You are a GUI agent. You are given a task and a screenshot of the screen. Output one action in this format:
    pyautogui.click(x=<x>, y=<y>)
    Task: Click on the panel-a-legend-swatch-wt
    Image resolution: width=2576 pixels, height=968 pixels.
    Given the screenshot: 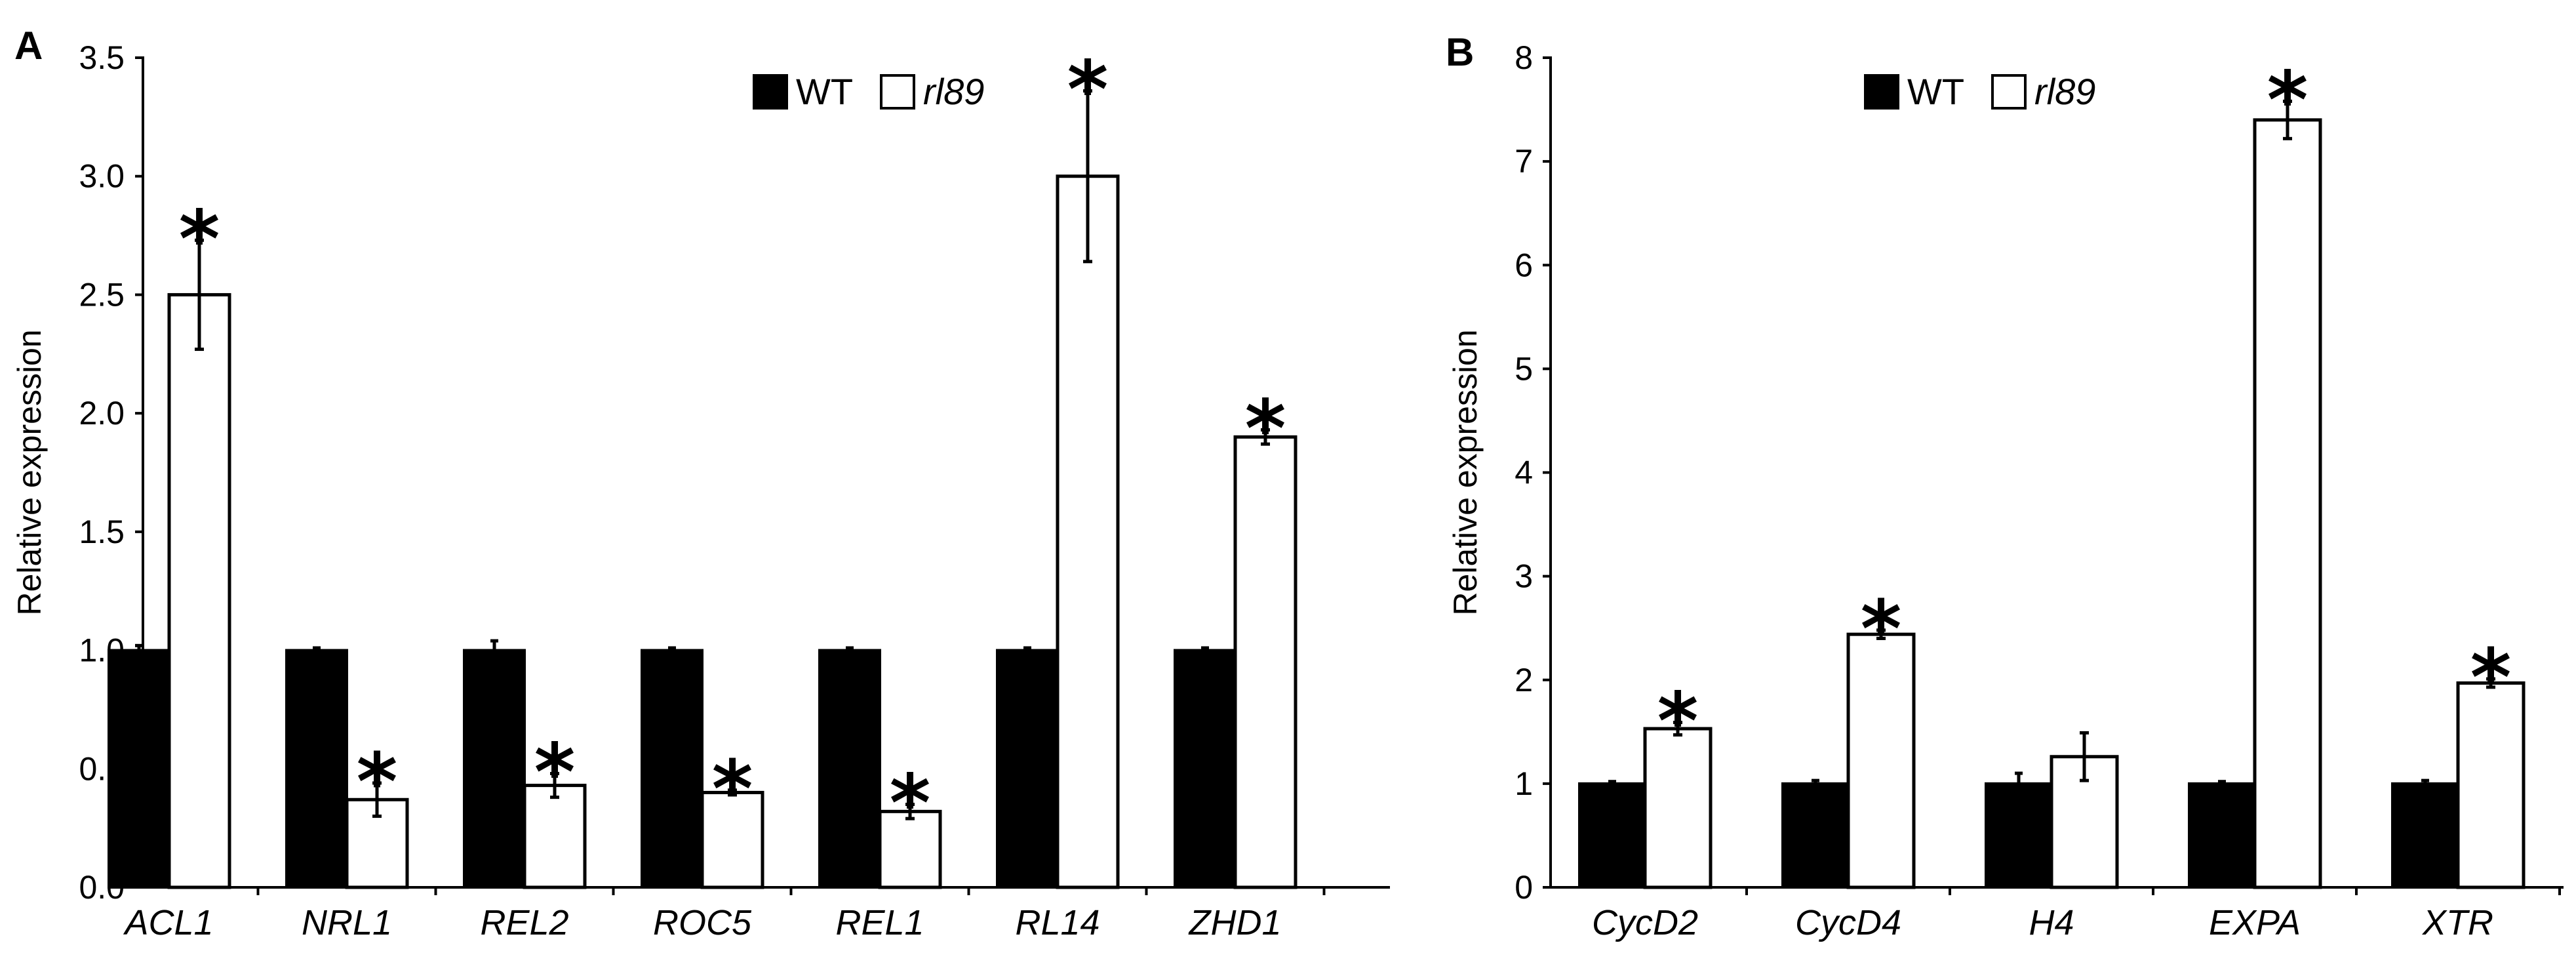 What is the action you would take?
    pyautogui.click(x=770, y=92)
    